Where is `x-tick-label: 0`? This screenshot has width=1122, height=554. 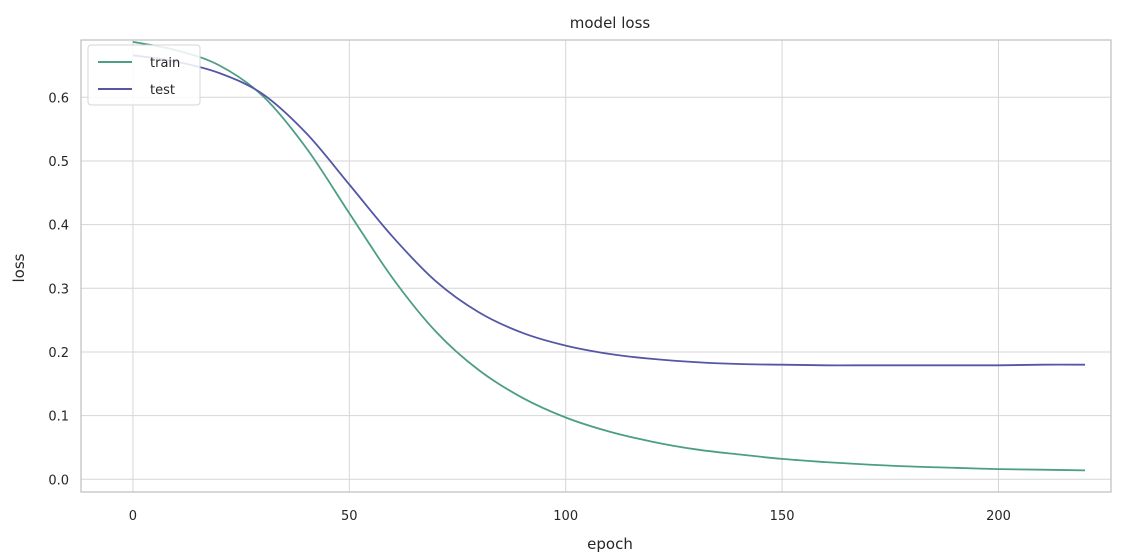 x-tick-label: 0 is located at coordinates (133, 516).